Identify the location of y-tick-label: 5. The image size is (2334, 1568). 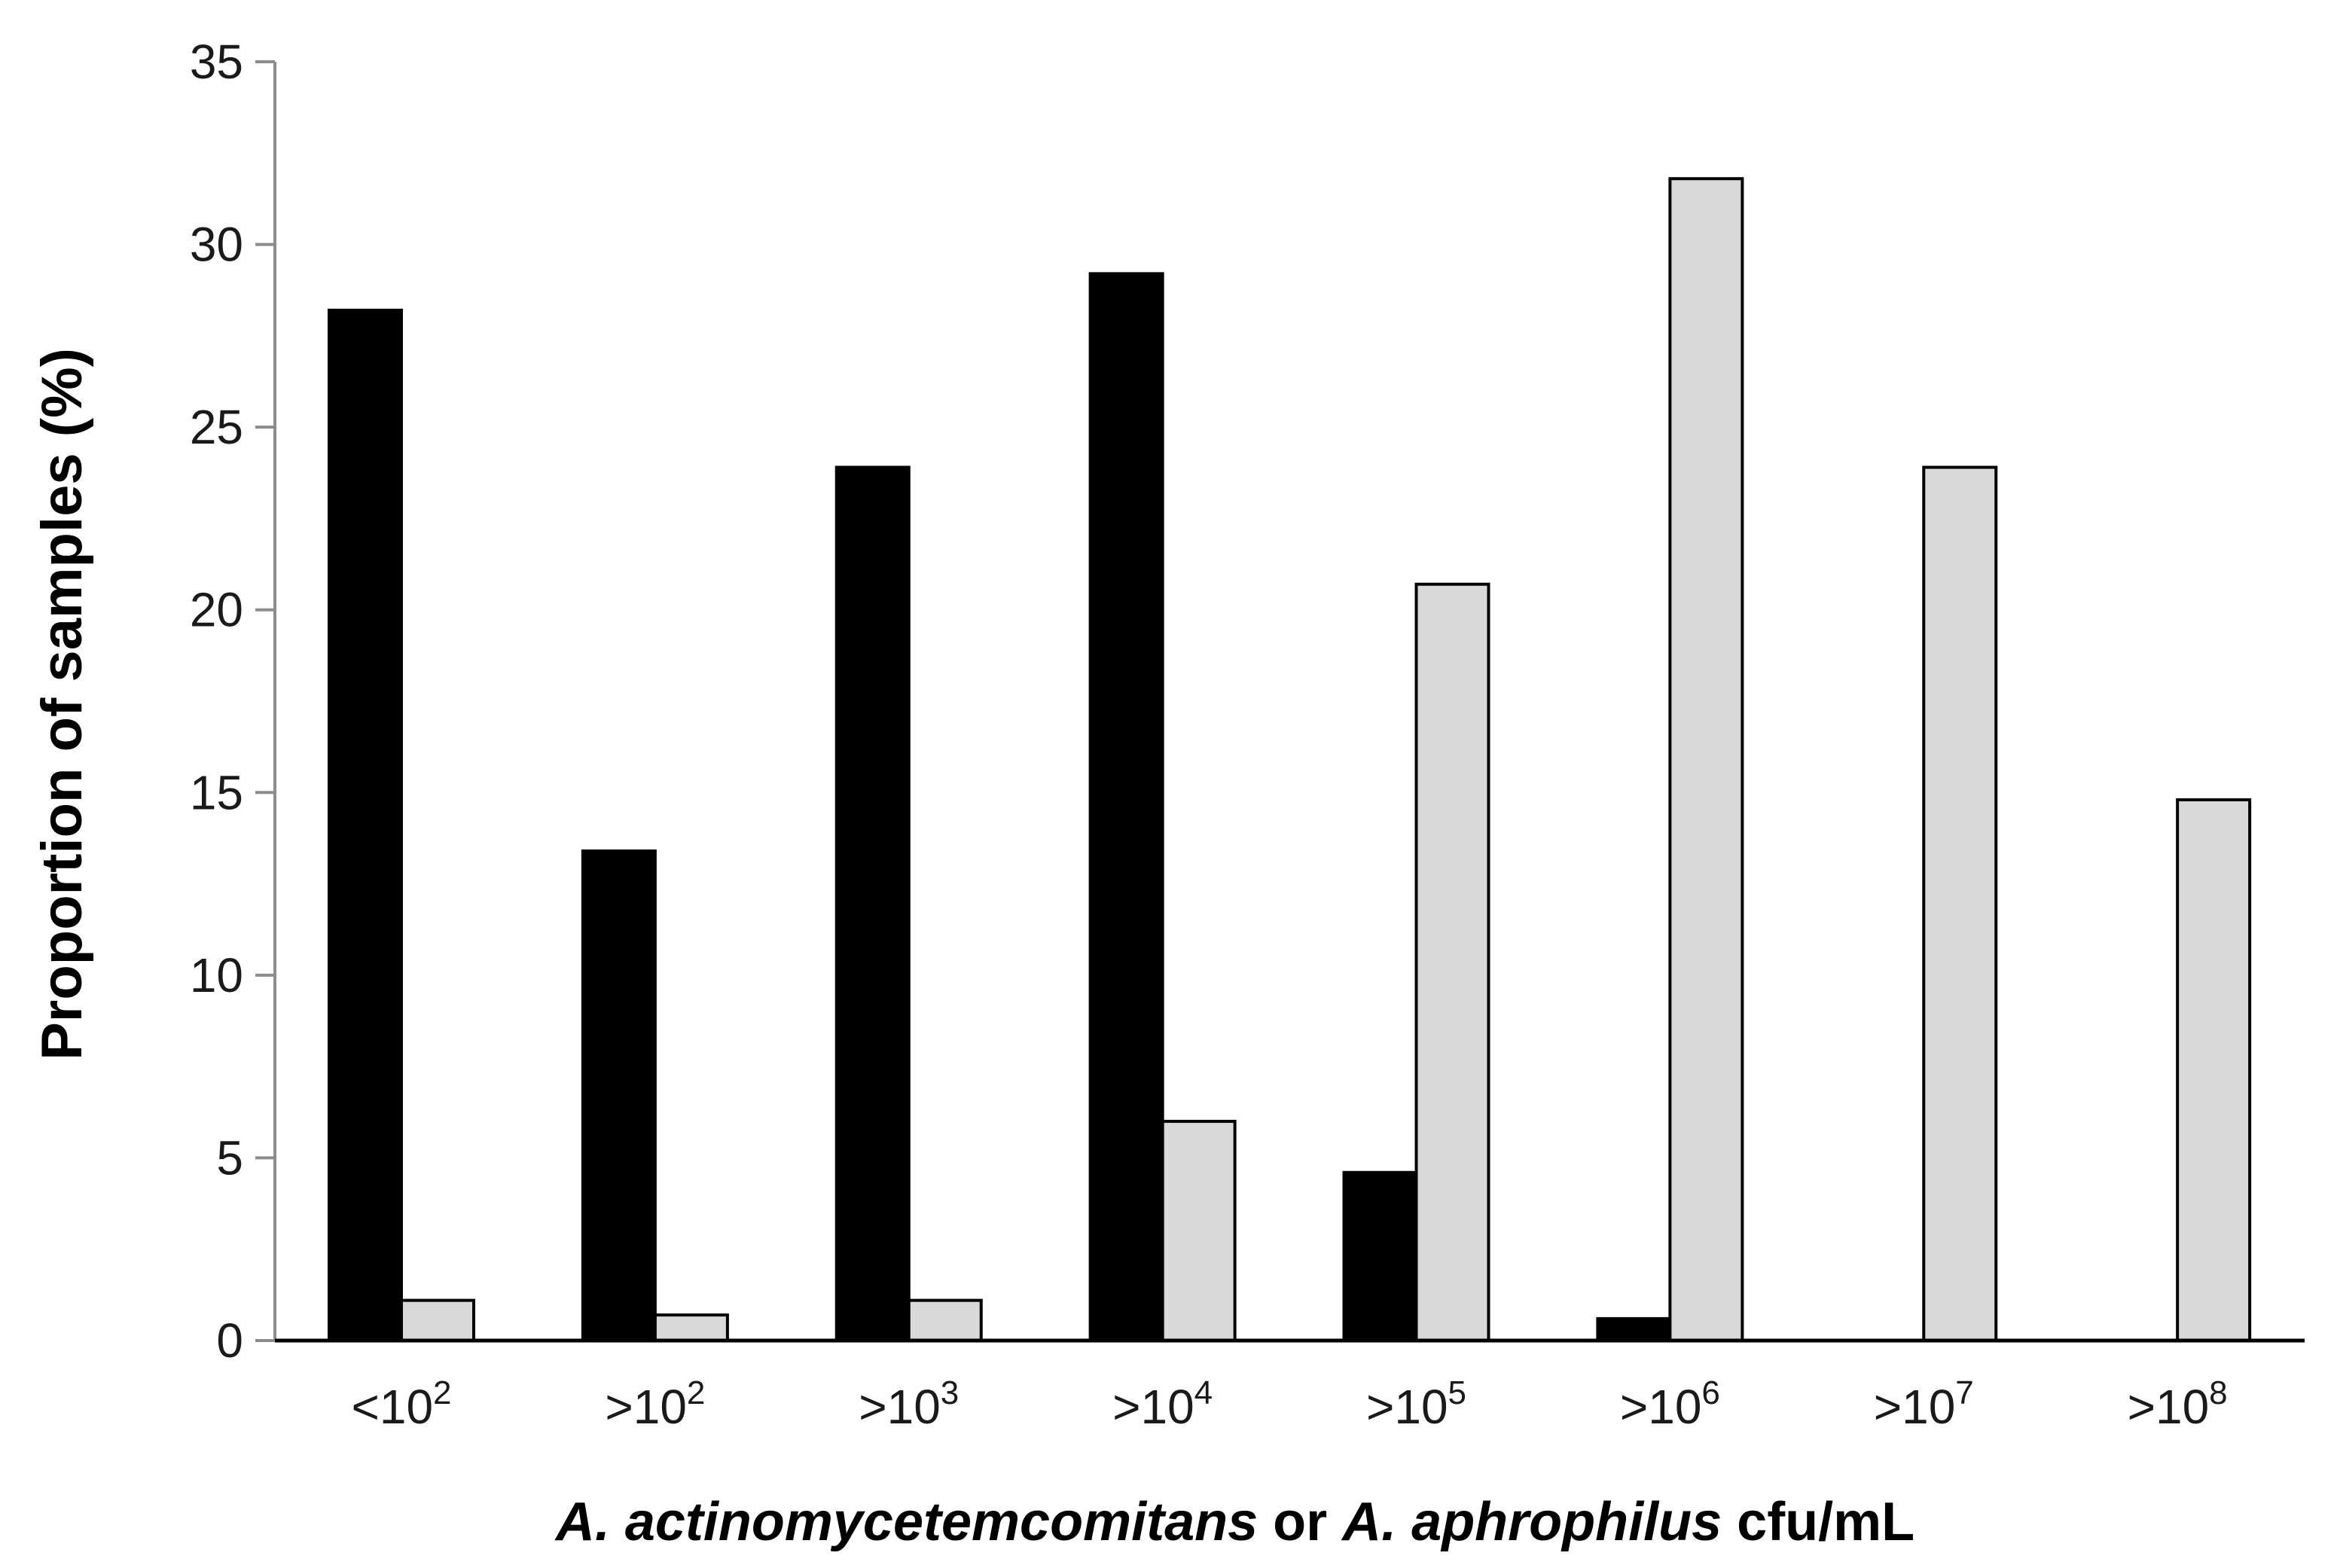
(229, 1158).